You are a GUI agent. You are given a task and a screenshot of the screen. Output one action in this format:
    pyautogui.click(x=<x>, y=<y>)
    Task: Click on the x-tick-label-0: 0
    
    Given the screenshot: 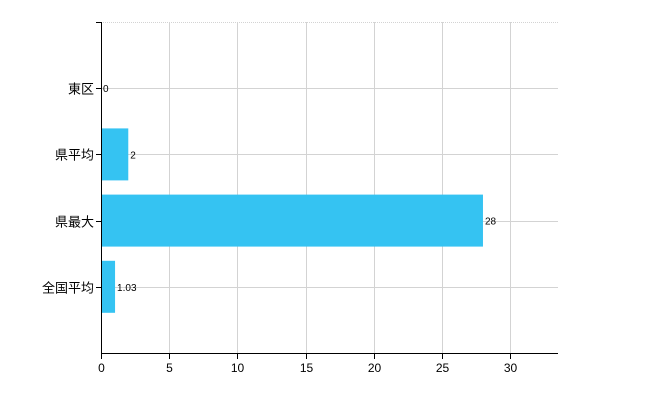 What is the action you would take?
    pyautogui.click(x=101, y=368)
    